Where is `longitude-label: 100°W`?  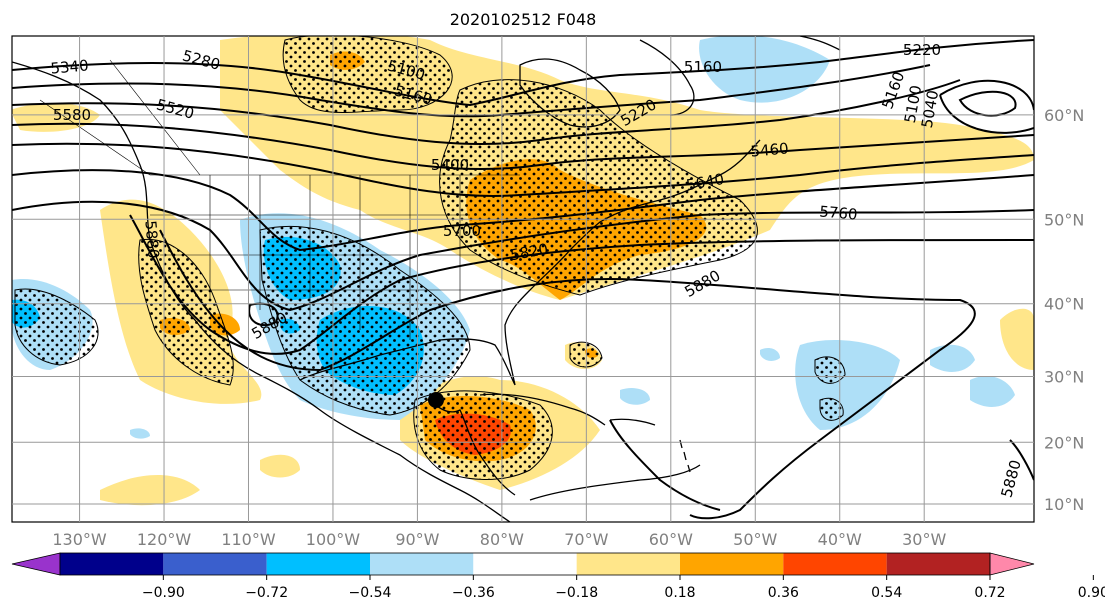 longitude-label: 100°W is located at coordinates (333, 539).